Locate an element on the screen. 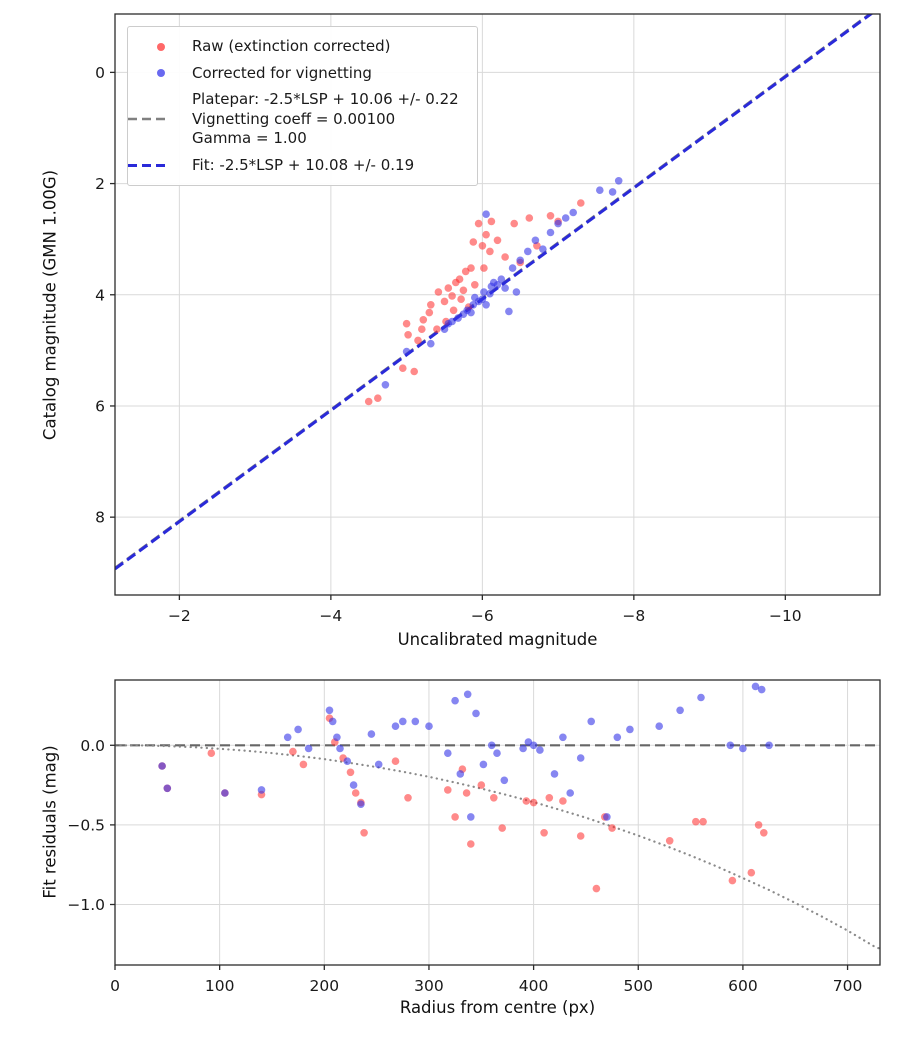 The width and height of the screenshot is (900, 1050). legend-entry-raw: Raw (extinction corrected) is located at coordinates (298, 47).